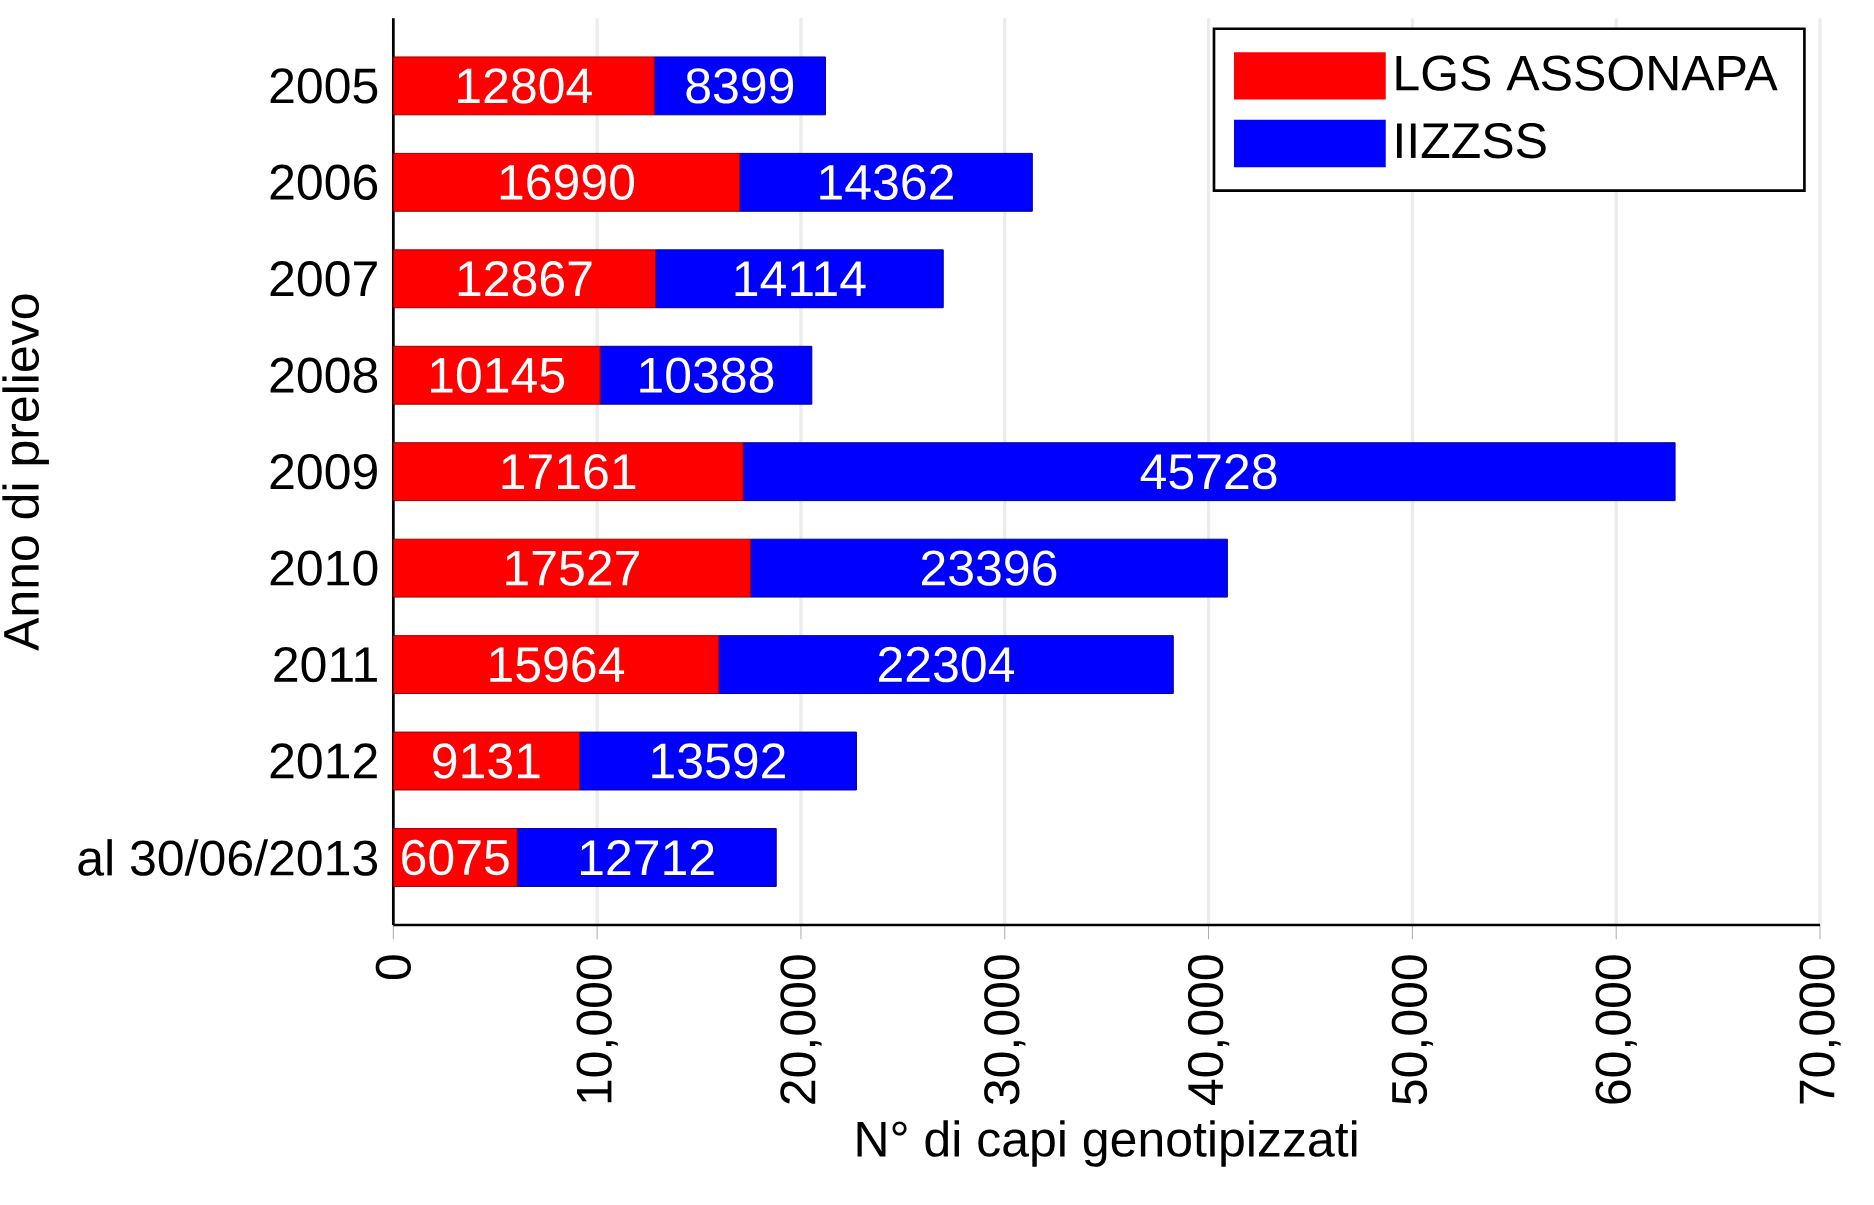  What do you see at coordinates (486, 761) in the screenshot?
I see `data-label: 9131` at bounding box center [486, 761].